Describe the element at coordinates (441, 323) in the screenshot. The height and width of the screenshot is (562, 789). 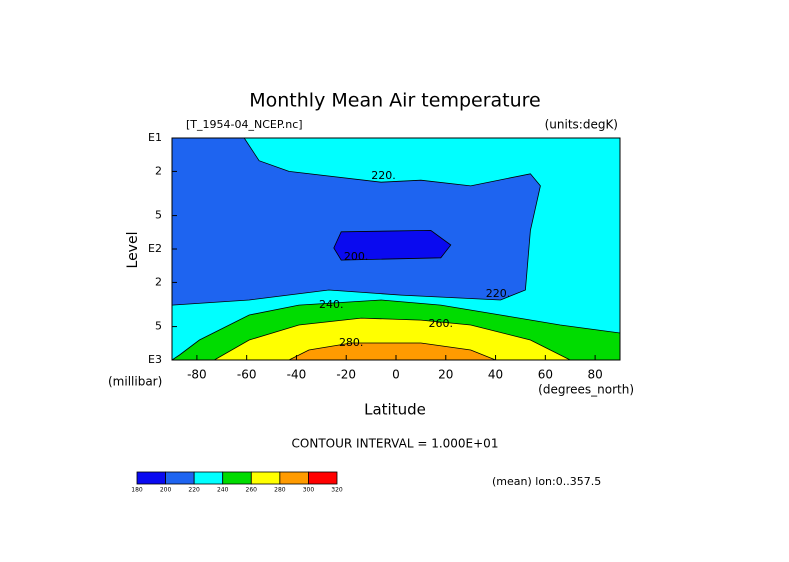
I see `contour-label: 260.` at that location.